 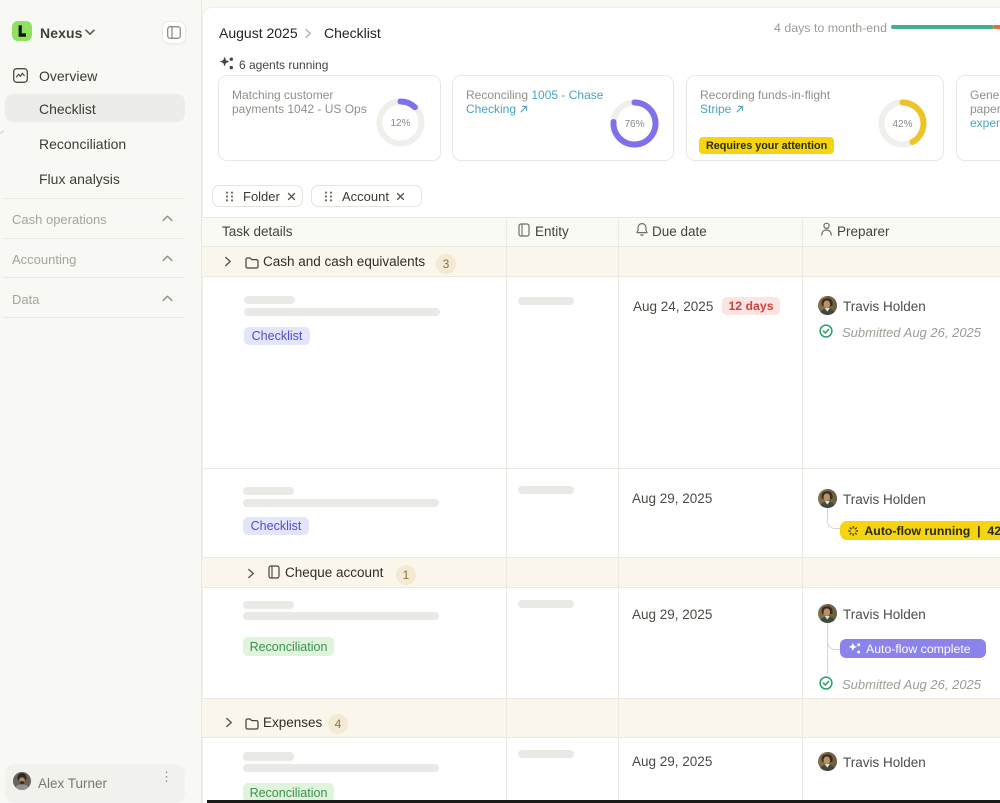 What do you see at coordinates (634, 124) in the screenshot?
I see `svg-text: 76%` at bounding box center [634, 124].